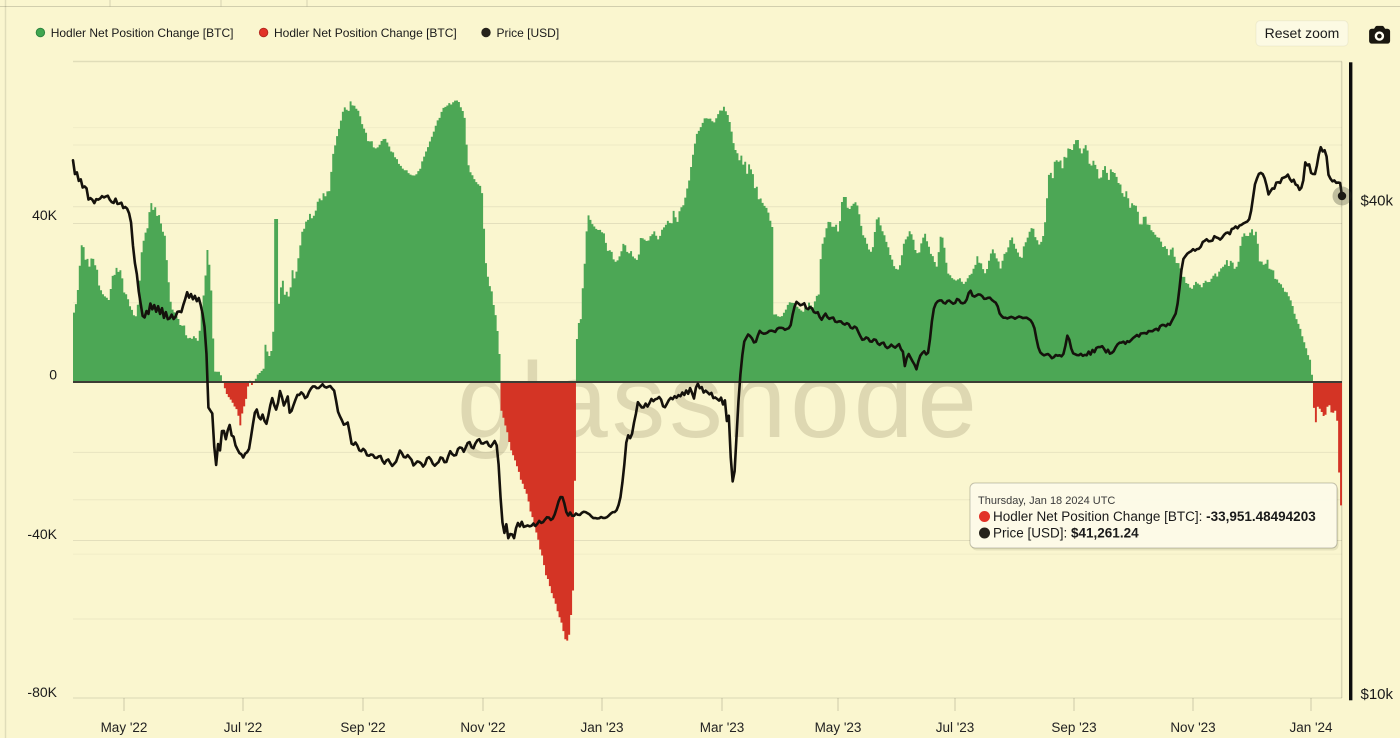 This screenshot has width=1400, height=738. What do you see at coordinates (1377, 201) in the screenshot?
I see `svg-text: $40k` at bounding box center [1377, 201].